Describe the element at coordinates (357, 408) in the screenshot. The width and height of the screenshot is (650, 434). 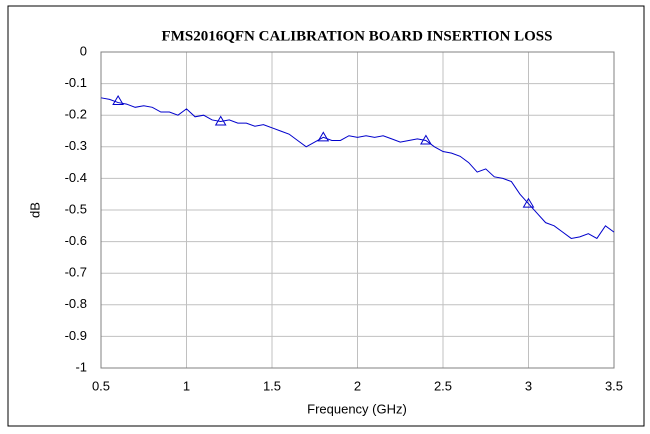
I see `x-axis-label: Frequency (GHz)` at that location.